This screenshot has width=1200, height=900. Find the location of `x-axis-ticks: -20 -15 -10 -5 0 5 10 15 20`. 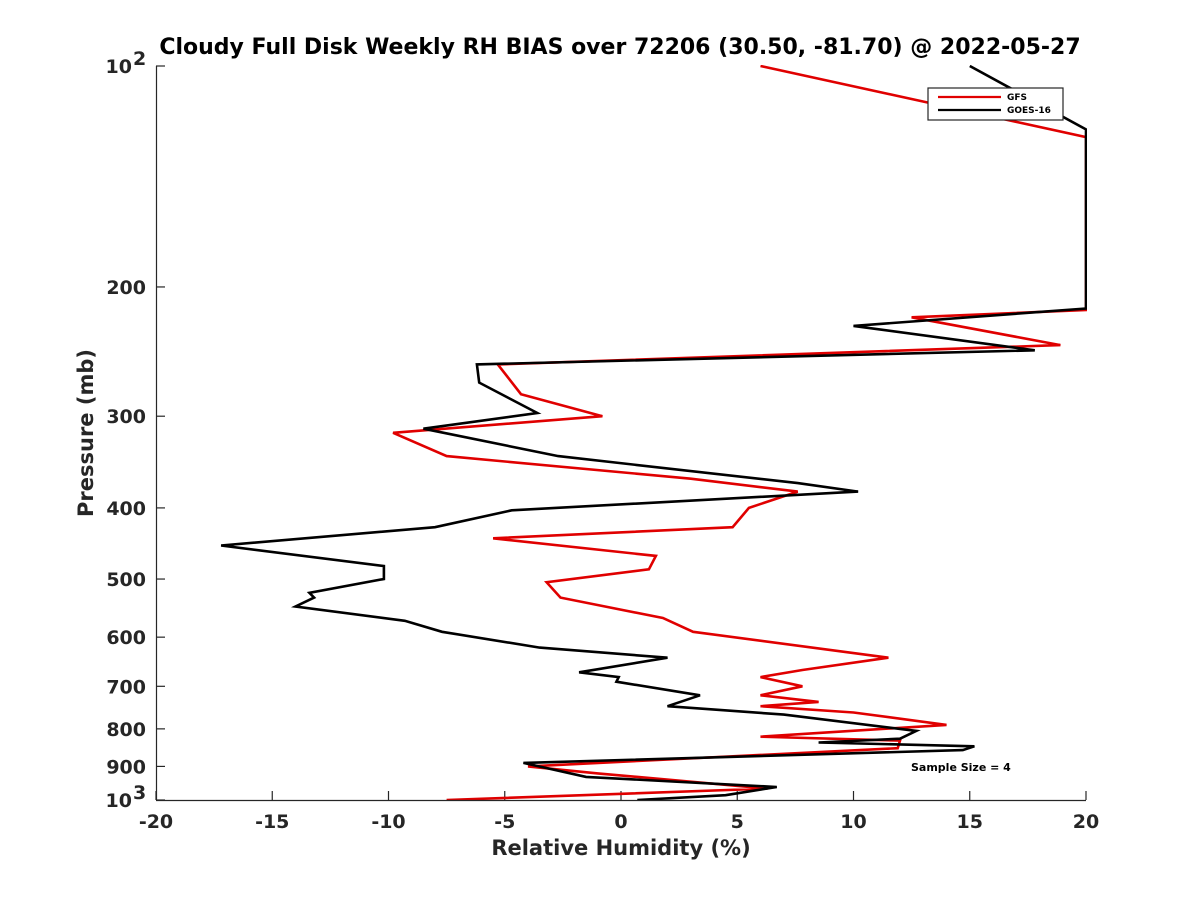

x-axis-ticks: -20 -15 -10 -5 0 5 10 15 20 is located at coordinates (619, 812).